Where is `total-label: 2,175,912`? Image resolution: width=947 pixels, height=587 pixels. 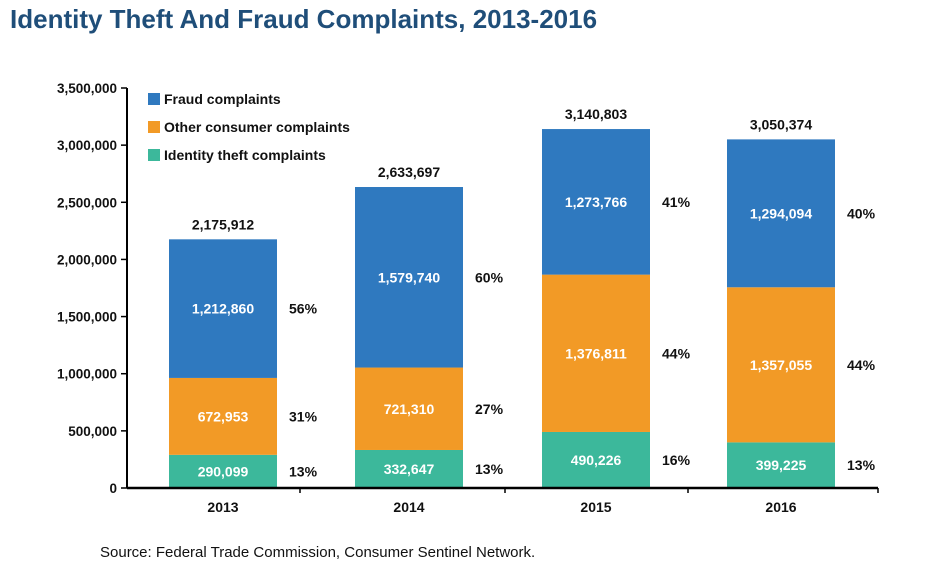 total-label: 2,175,912 is located at coordinates (223, 224).